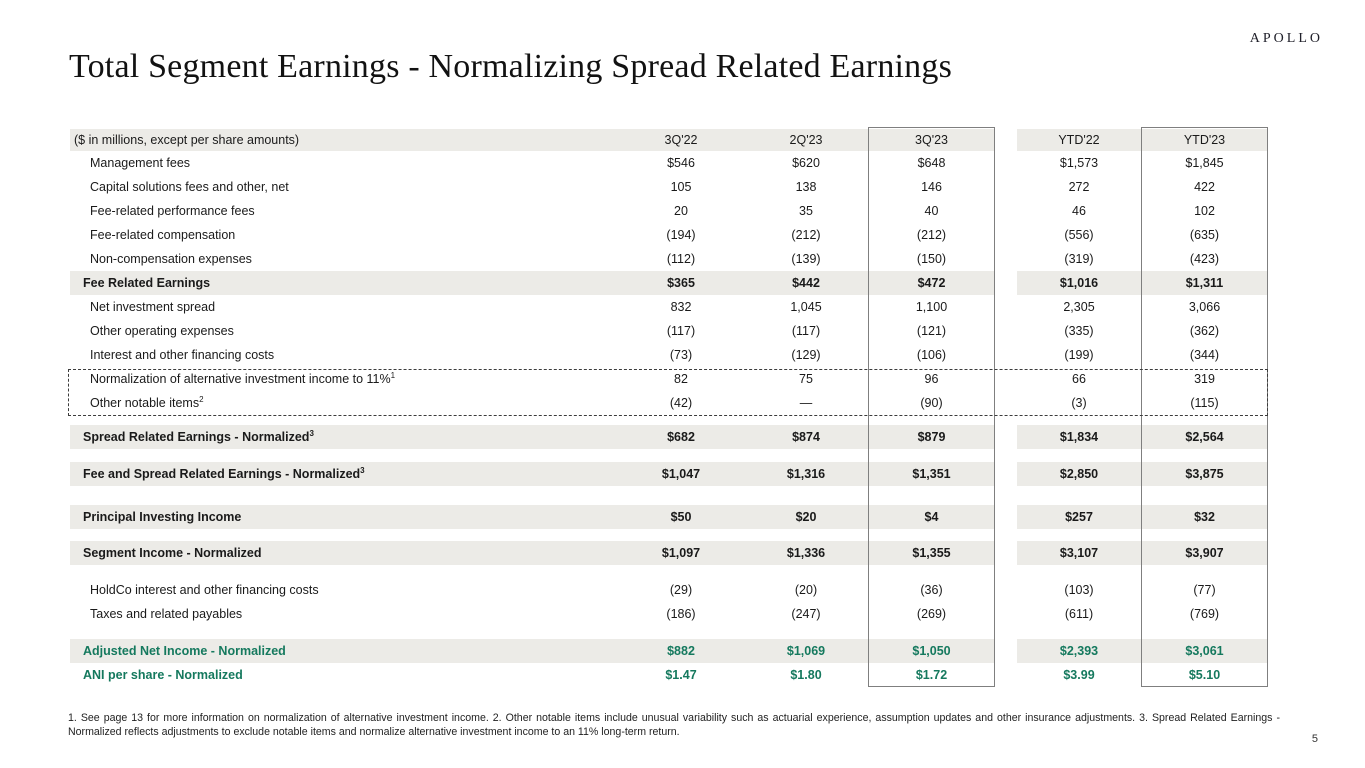 This screenshot has height=768, width=1365. What do you see at coordinates (1079, 590) in the screenshot?
I see `row-value: (103)` at bounding box center [1079, 590].